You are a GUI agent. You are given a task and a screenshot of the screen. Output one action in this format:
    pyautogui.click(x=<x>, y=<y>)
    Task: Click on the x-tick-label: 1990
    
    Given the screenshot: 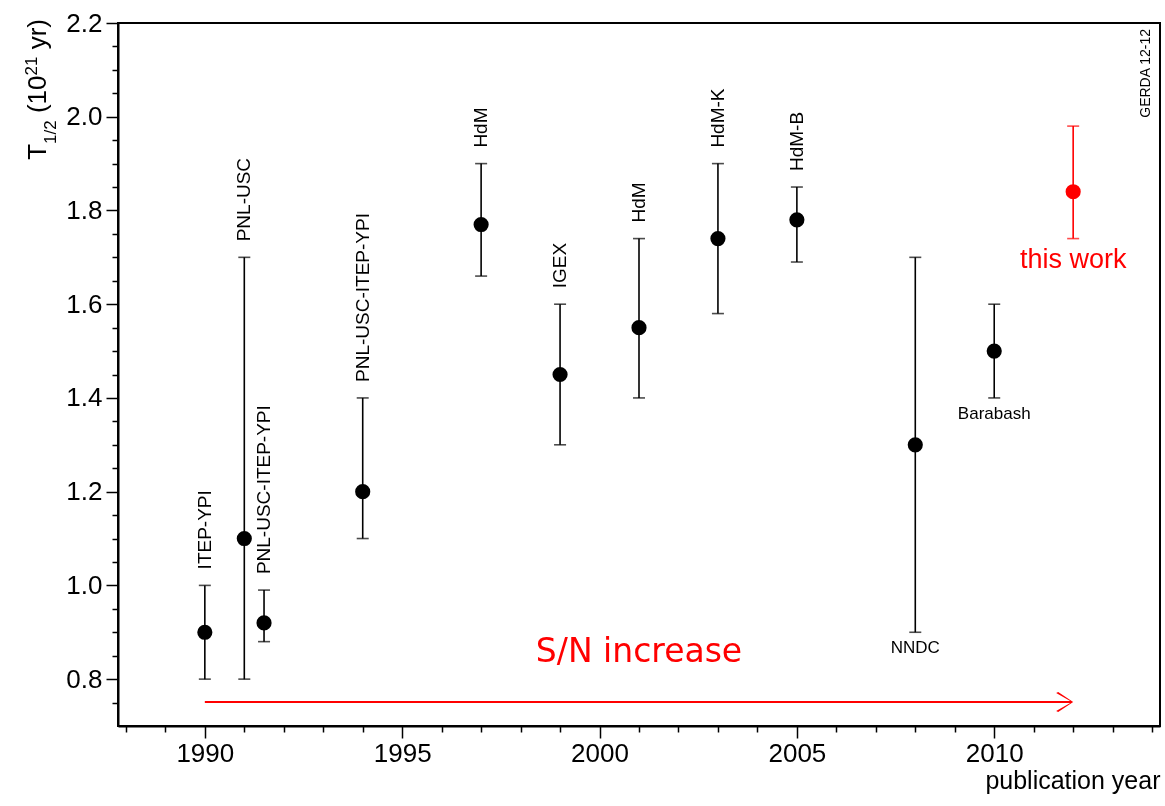 What is the action you would take?
    pyautogui.click(x=205, y=752)
    